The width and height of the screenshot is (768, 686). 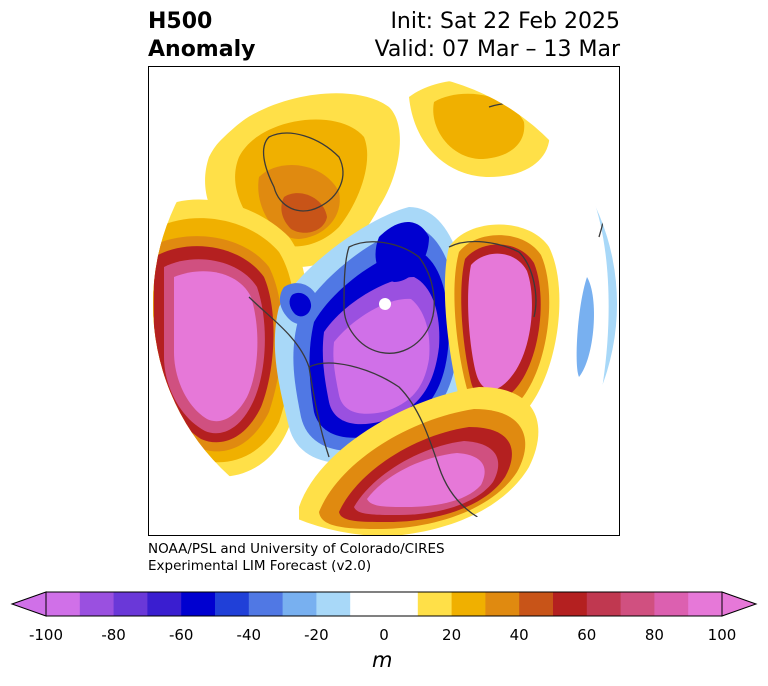 I want to click on map-title: H500 Anomaly, so click(x=201, y=36).